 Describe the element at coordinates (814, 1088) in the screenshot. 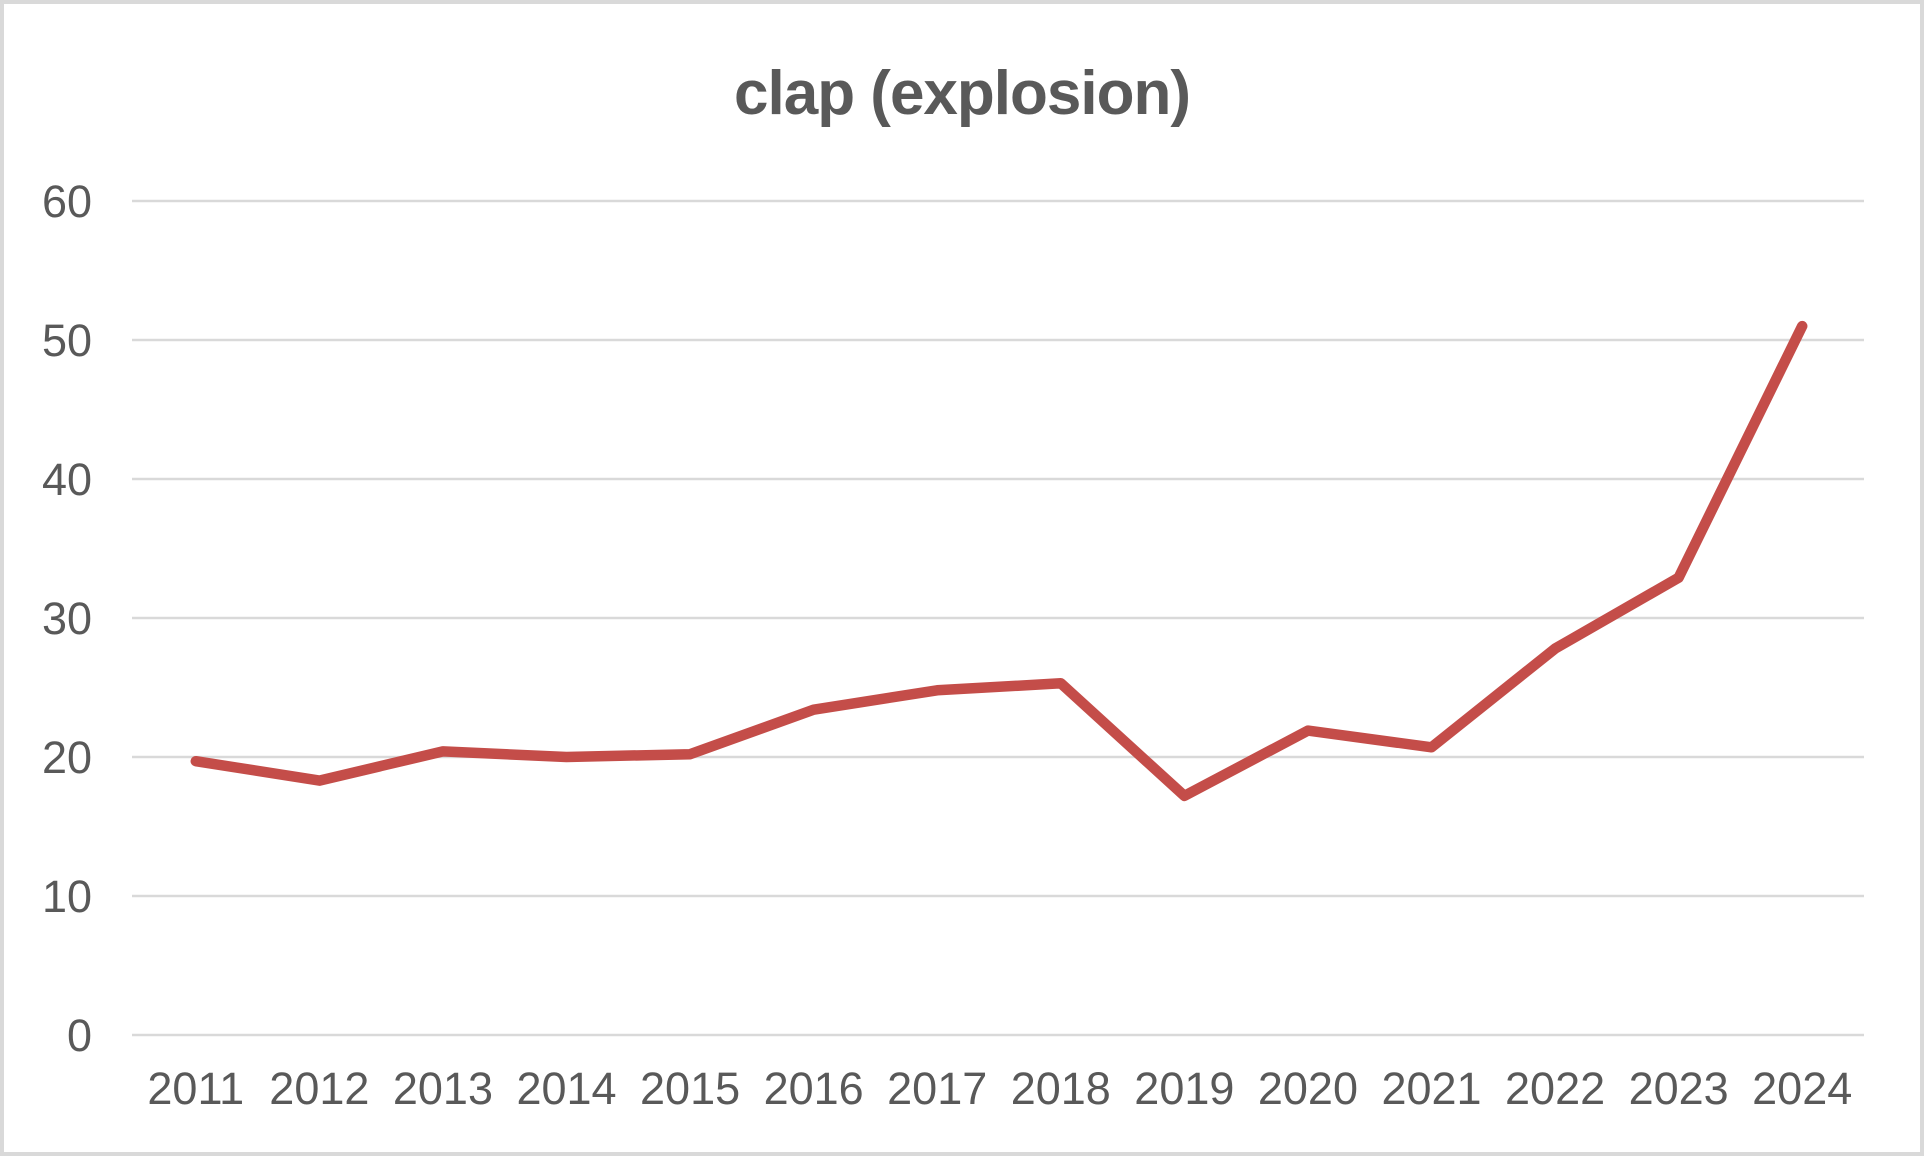

I see `x-tick-label-2016: 2016` at that location.